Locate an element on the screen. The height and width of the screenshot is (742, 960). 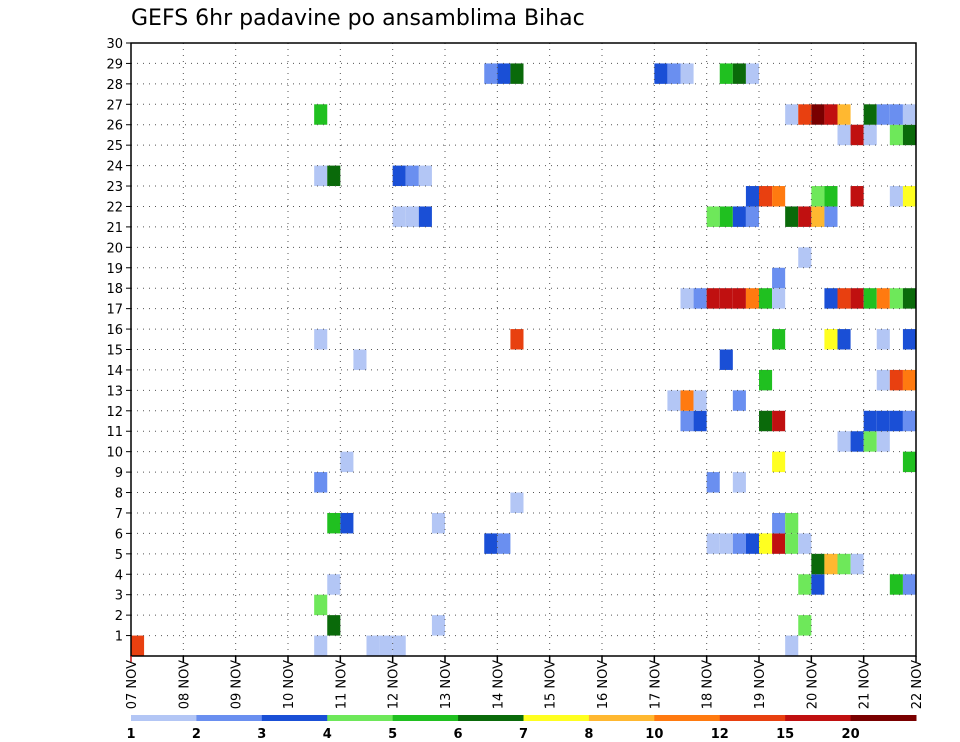
legend-label: 20 is located at coordinates (851, 734).